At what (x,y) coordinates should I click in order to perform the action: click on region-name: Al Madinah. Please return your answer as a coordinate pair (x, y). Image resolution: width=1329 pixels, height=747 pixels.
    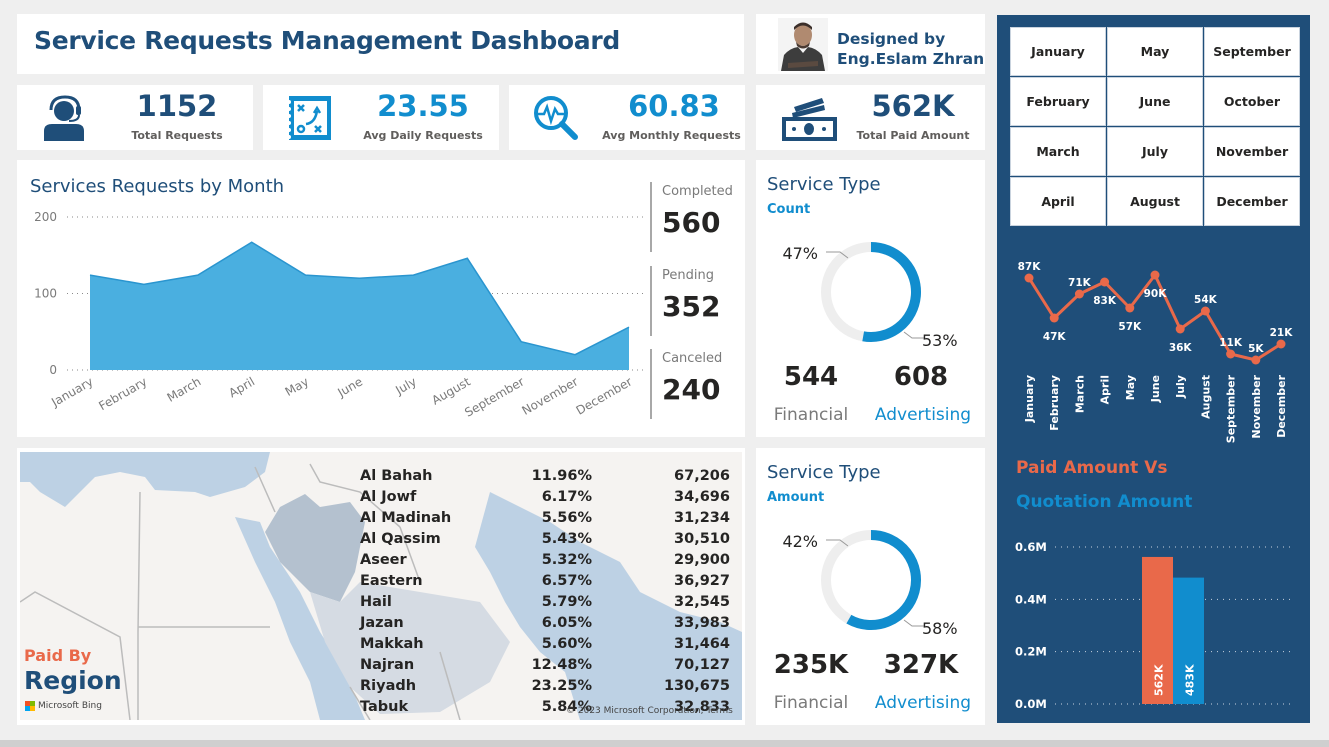
    Looking at the image, I should click on (406, 518).